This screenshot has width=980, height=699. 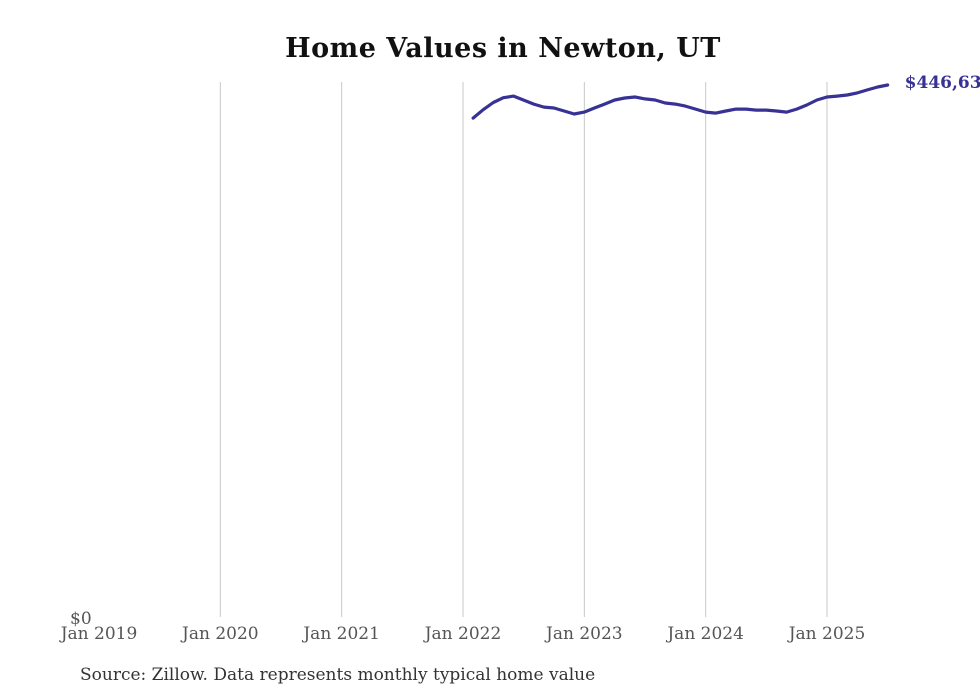 What do you see at coordinates (81, 619) in the screenshot?
I see `y-axis-zero-label: $0` at bounding box center [81, 619].